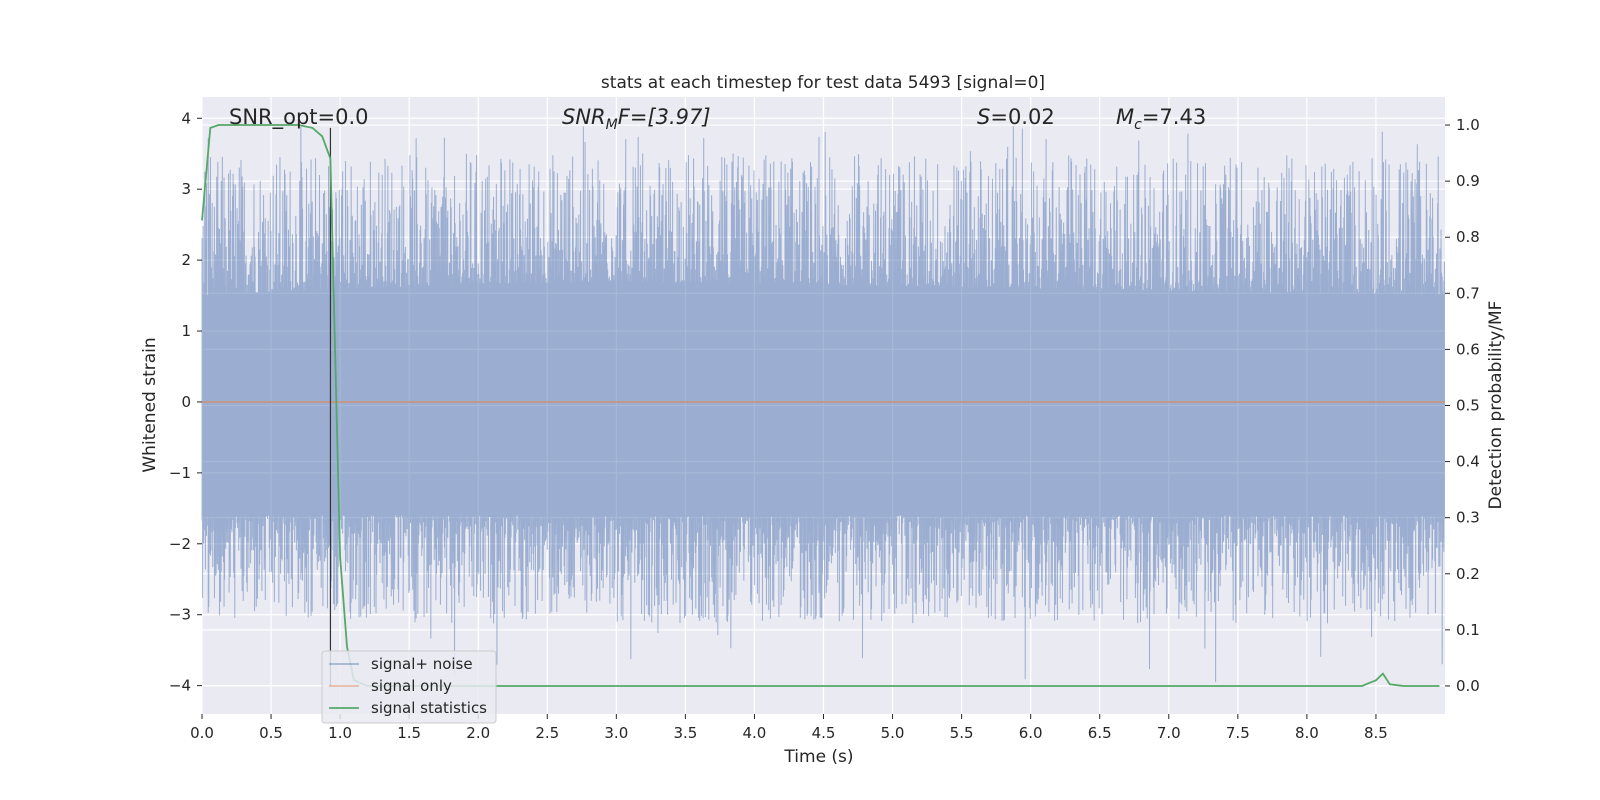 This screenshot has height=800, width=1600. What do you see at coordinates (584, 117) in the screenshot?
I see `annotation-snr-mf-main: SNR` at bounding box center [584, 117].